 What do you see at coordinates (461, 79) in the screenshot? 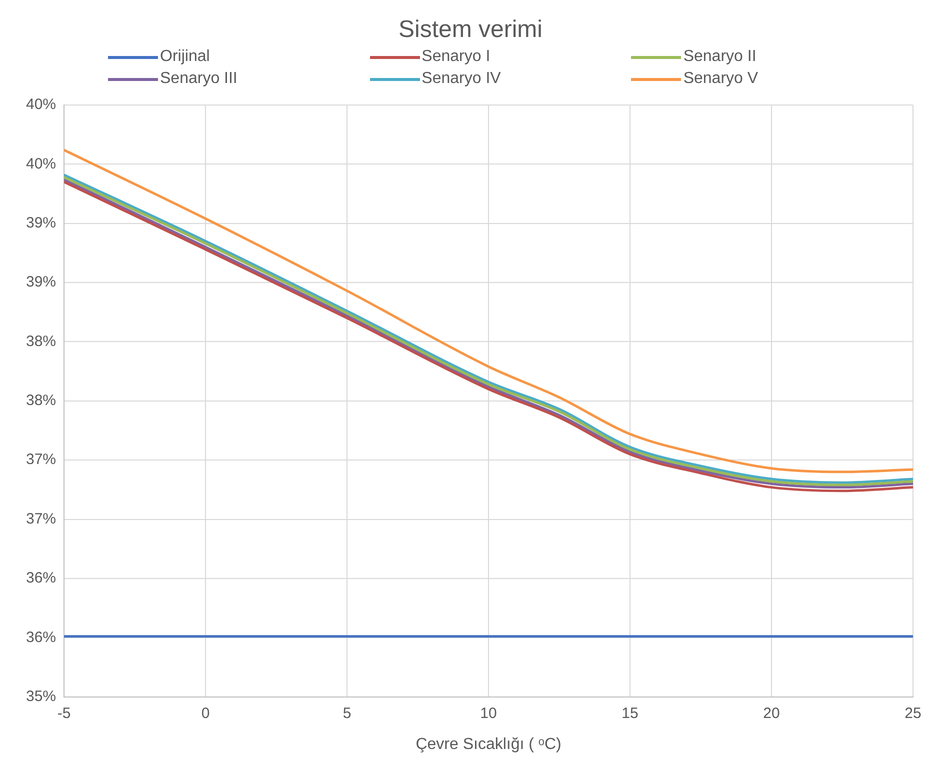
I see `legend-label: Senaryo IV` at bounding box center [461, 79].